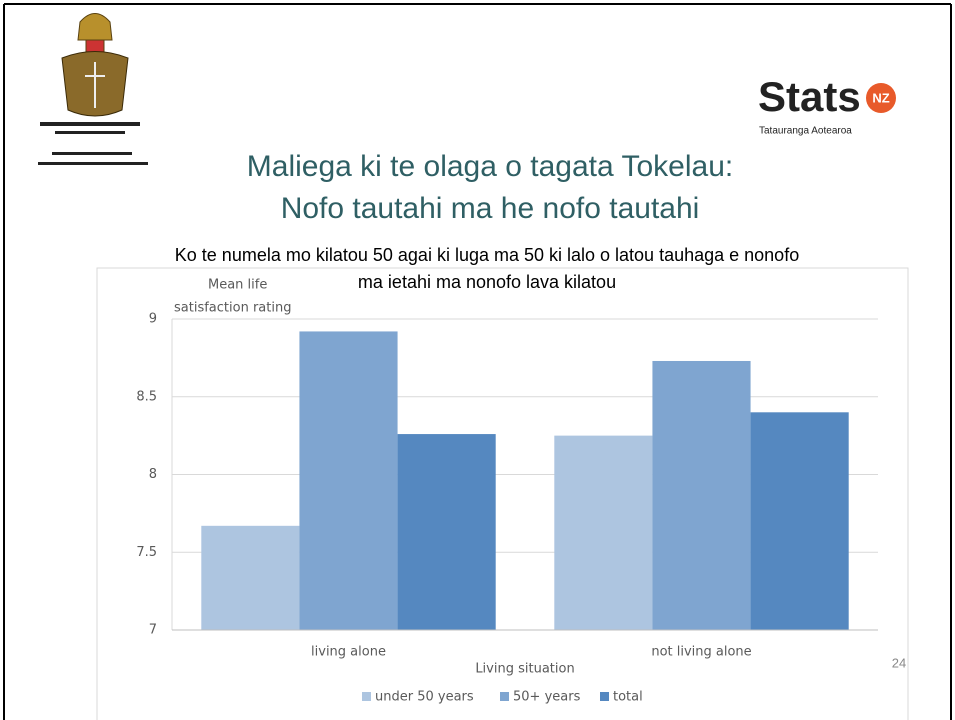  I want to click on page-number: 24, so click(899, 662).